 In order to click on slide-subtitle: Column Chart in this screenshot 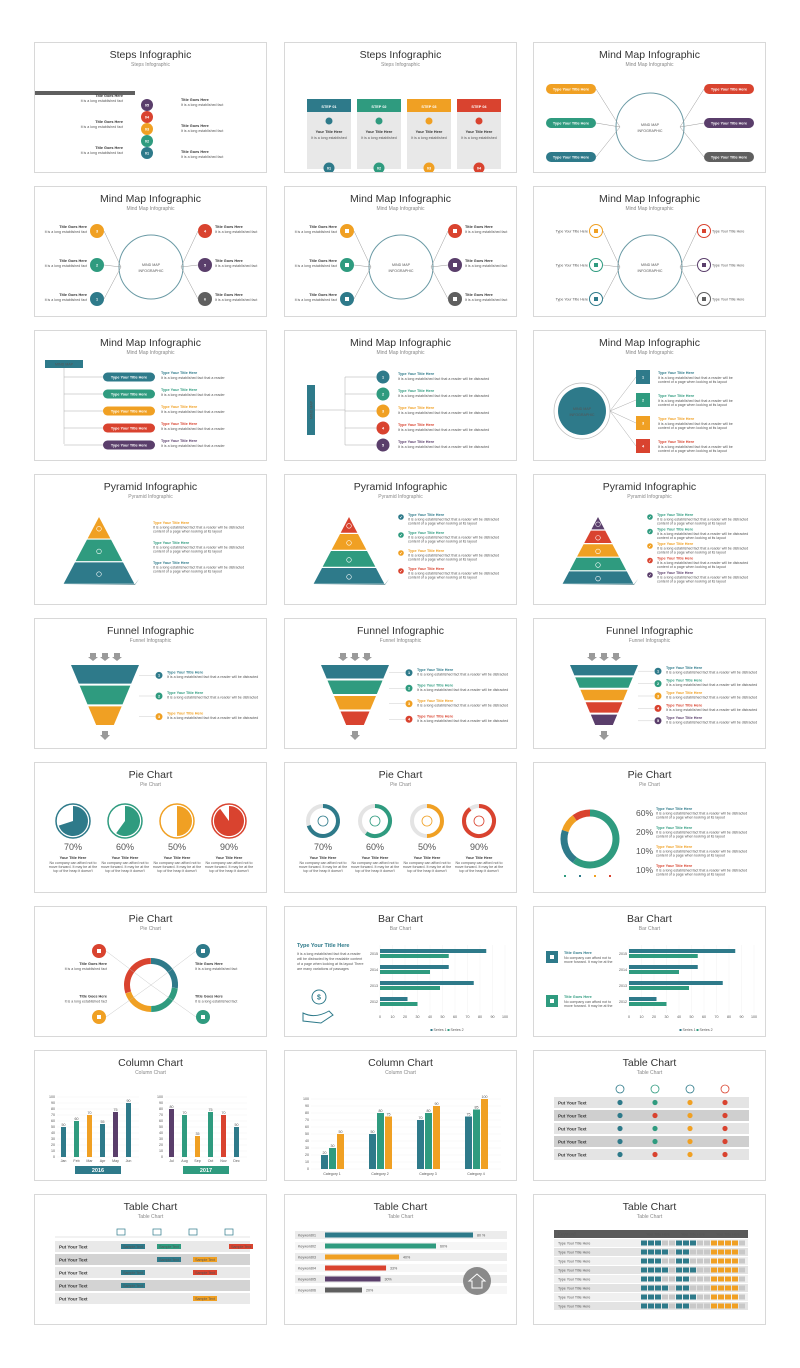, I will do `click(150, 1073)`.